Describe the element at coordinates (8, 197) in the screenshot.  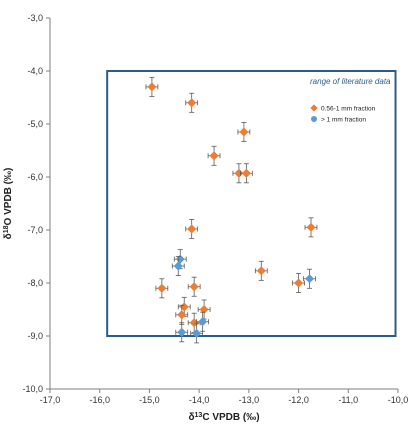
I see `y-axis-title-main: O VPDB (‰)` at that location.